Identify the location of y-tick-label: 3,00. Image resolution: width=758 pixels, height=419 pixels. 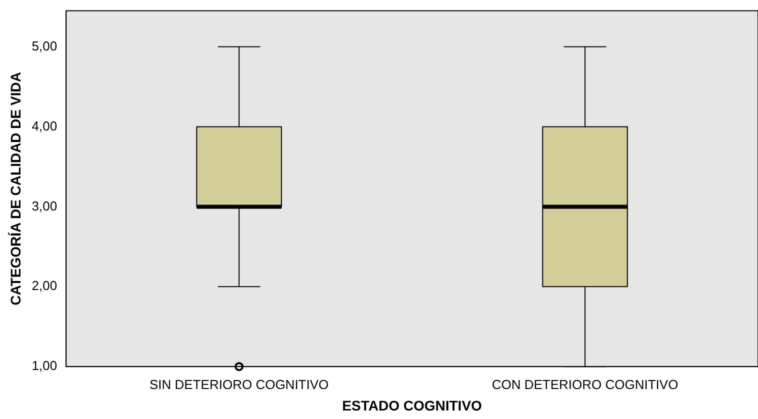
(45, 206).